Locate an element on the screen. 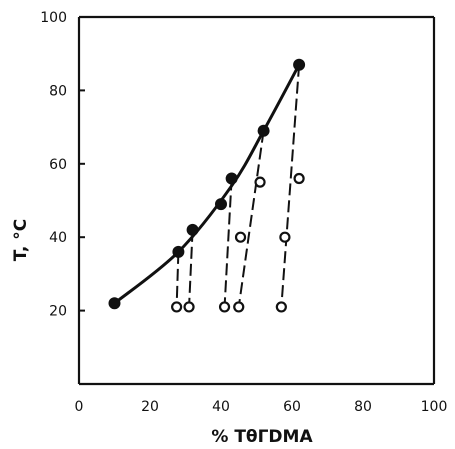 The width and height of the screenshot is (455, 449). y-axis: 20 40 60 80 100 is located at coordinates (62, 165).